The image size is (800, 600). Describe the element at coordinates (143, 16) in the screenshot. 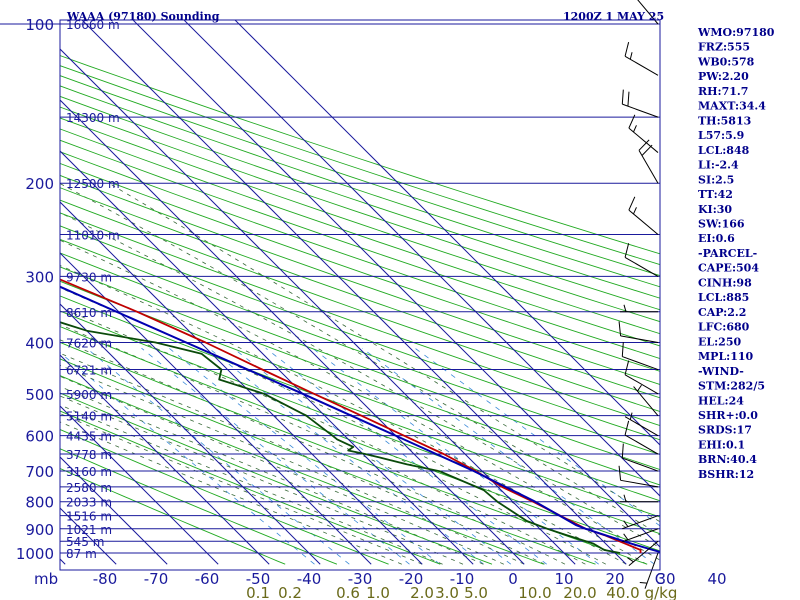

I see `chart-title: WAAA (97180) Sounding` at that location.